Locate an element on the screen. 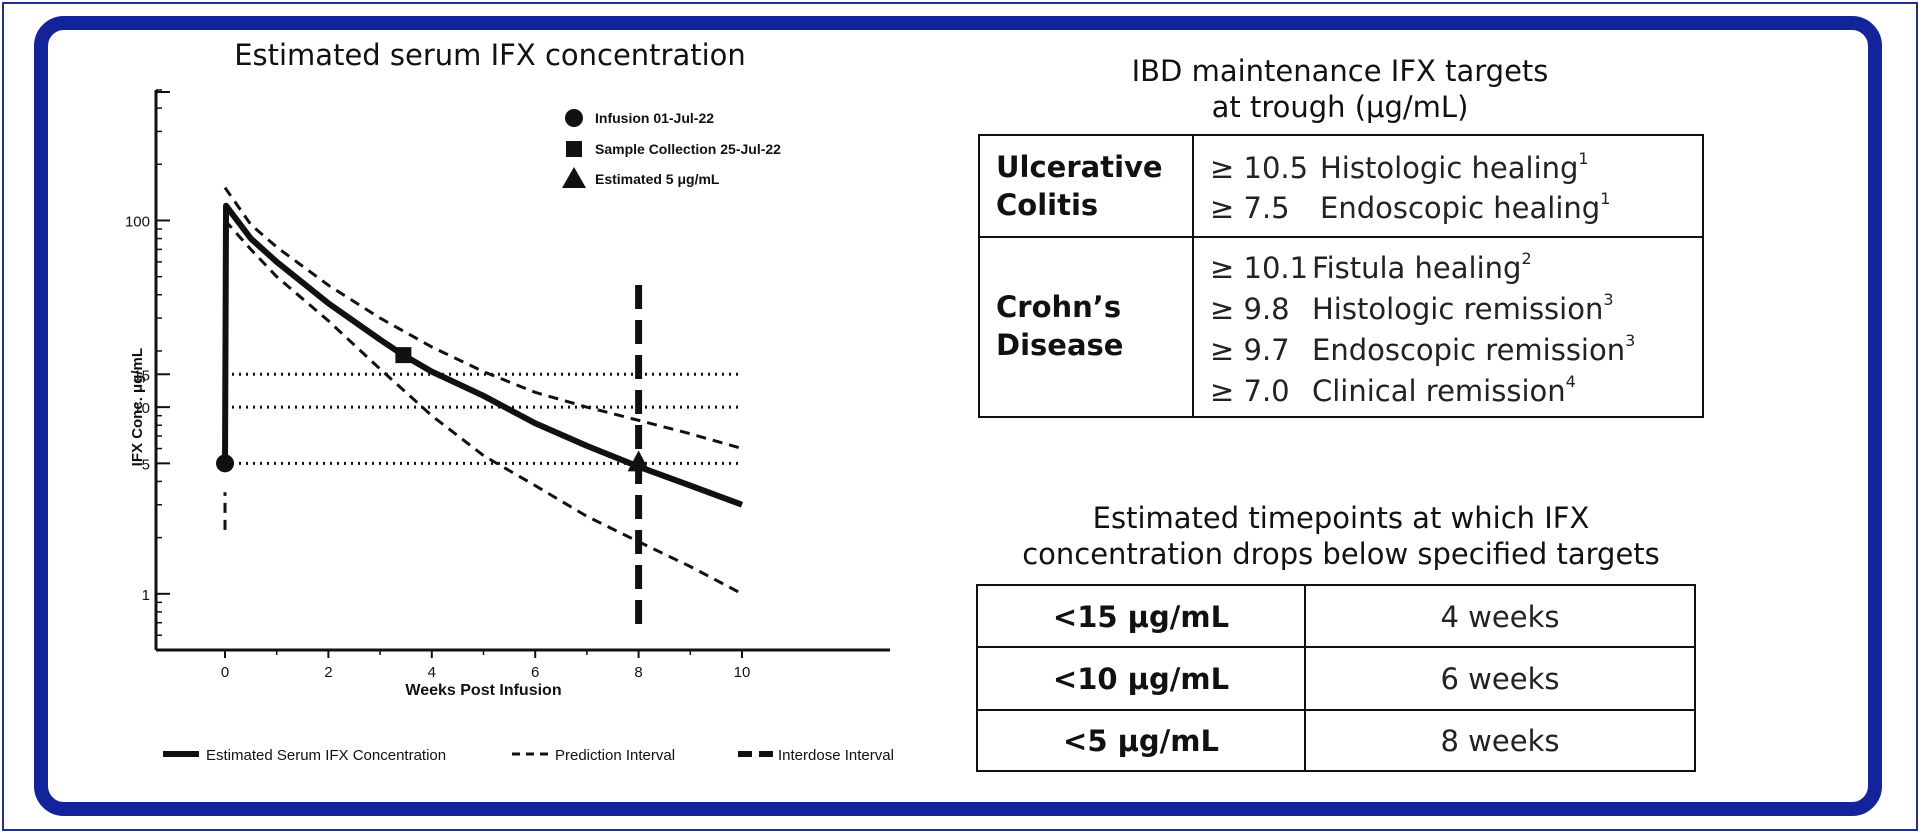  target-label: Histologic healing is located at coordinates (1449, 168).